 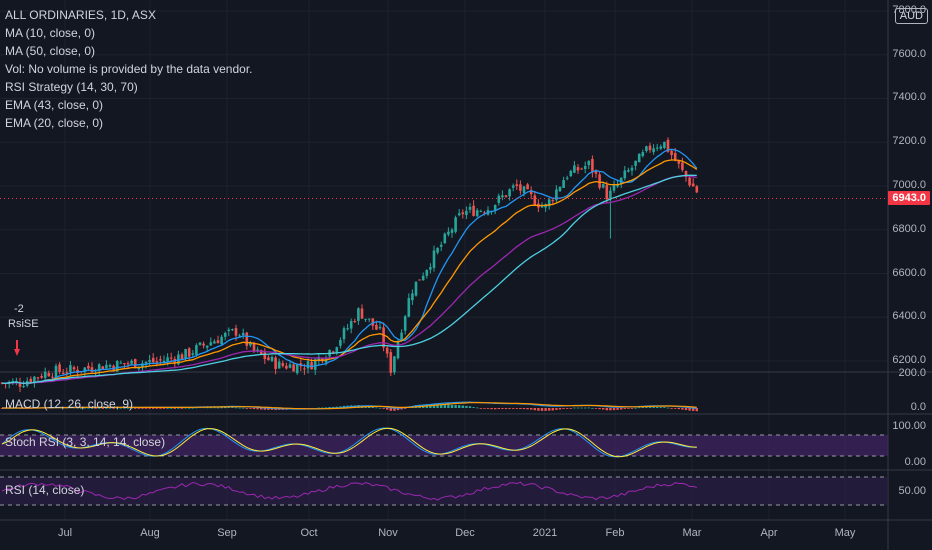 What do you see at coordinates (909, 198) in the screenshot?
I see `last-price-tag: 6943.0` at bounding box center [909, 198].